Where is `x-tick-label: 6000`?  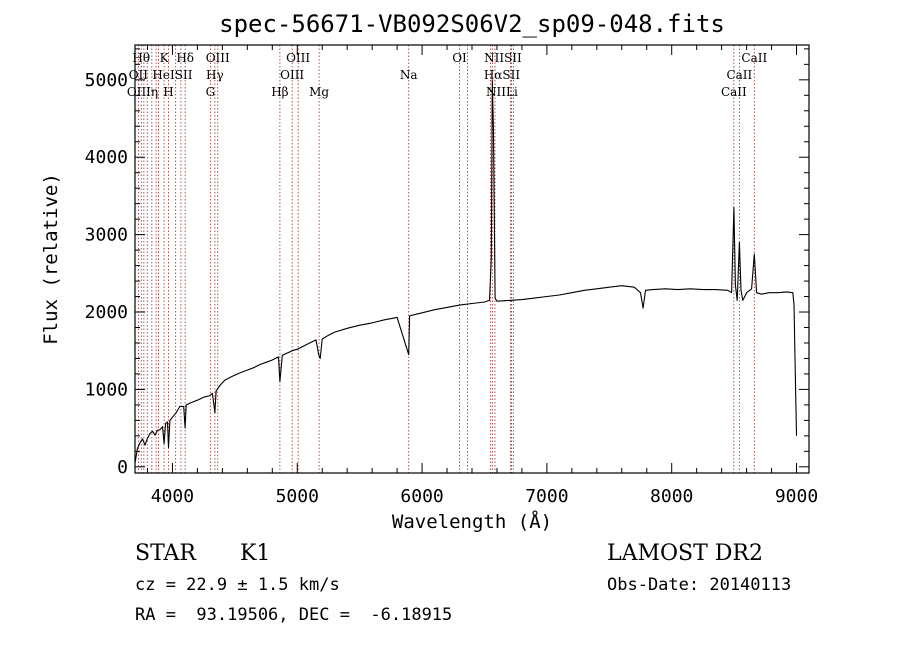
x-tick-label: 6000 is located at coordinates (421, 496).